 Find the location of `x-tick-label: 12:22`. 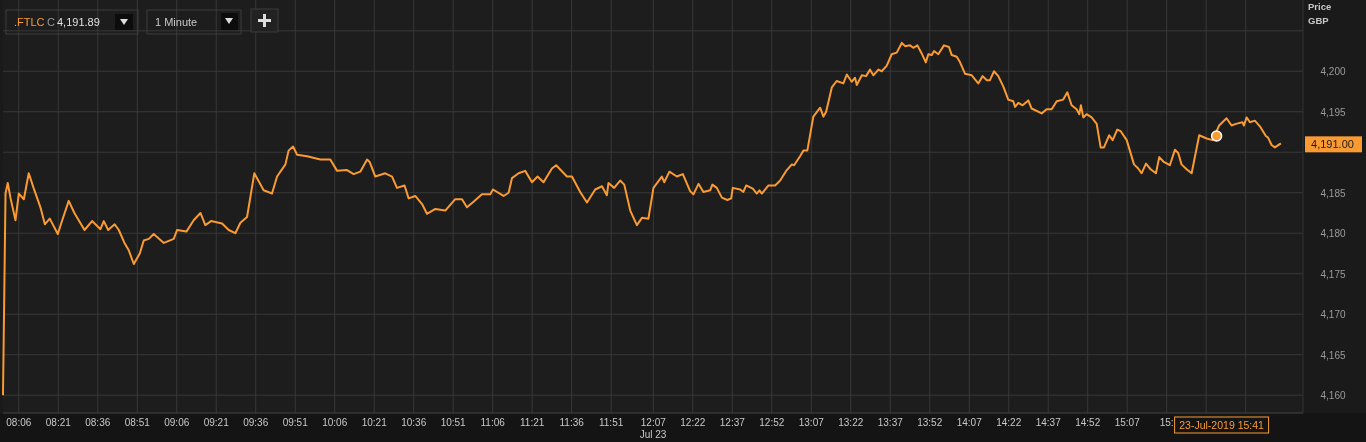

x-tick-label: 12:22 is located at coordinates (693, 422).